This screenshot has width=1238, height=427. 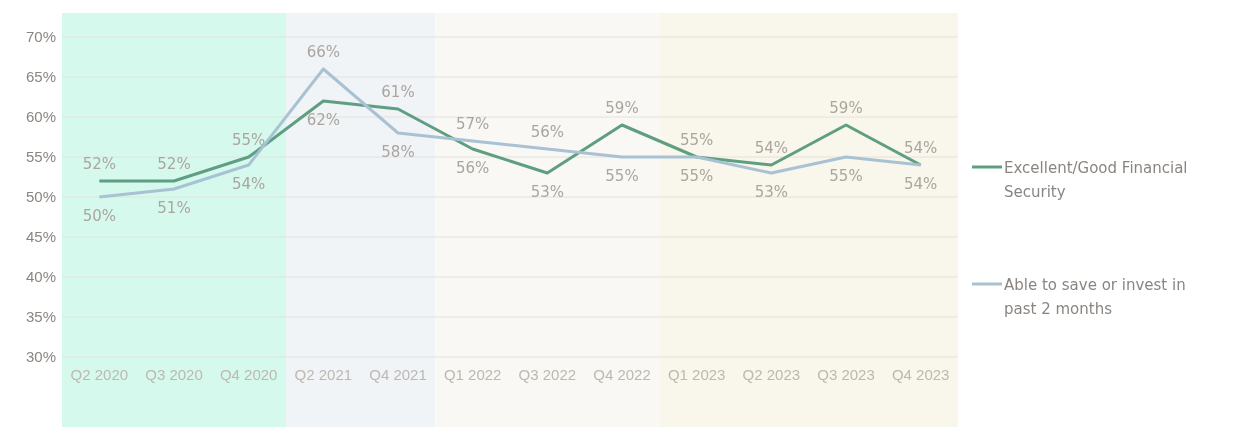 I want to click on y-tick-label: 55%, so click(x=40, y=157).